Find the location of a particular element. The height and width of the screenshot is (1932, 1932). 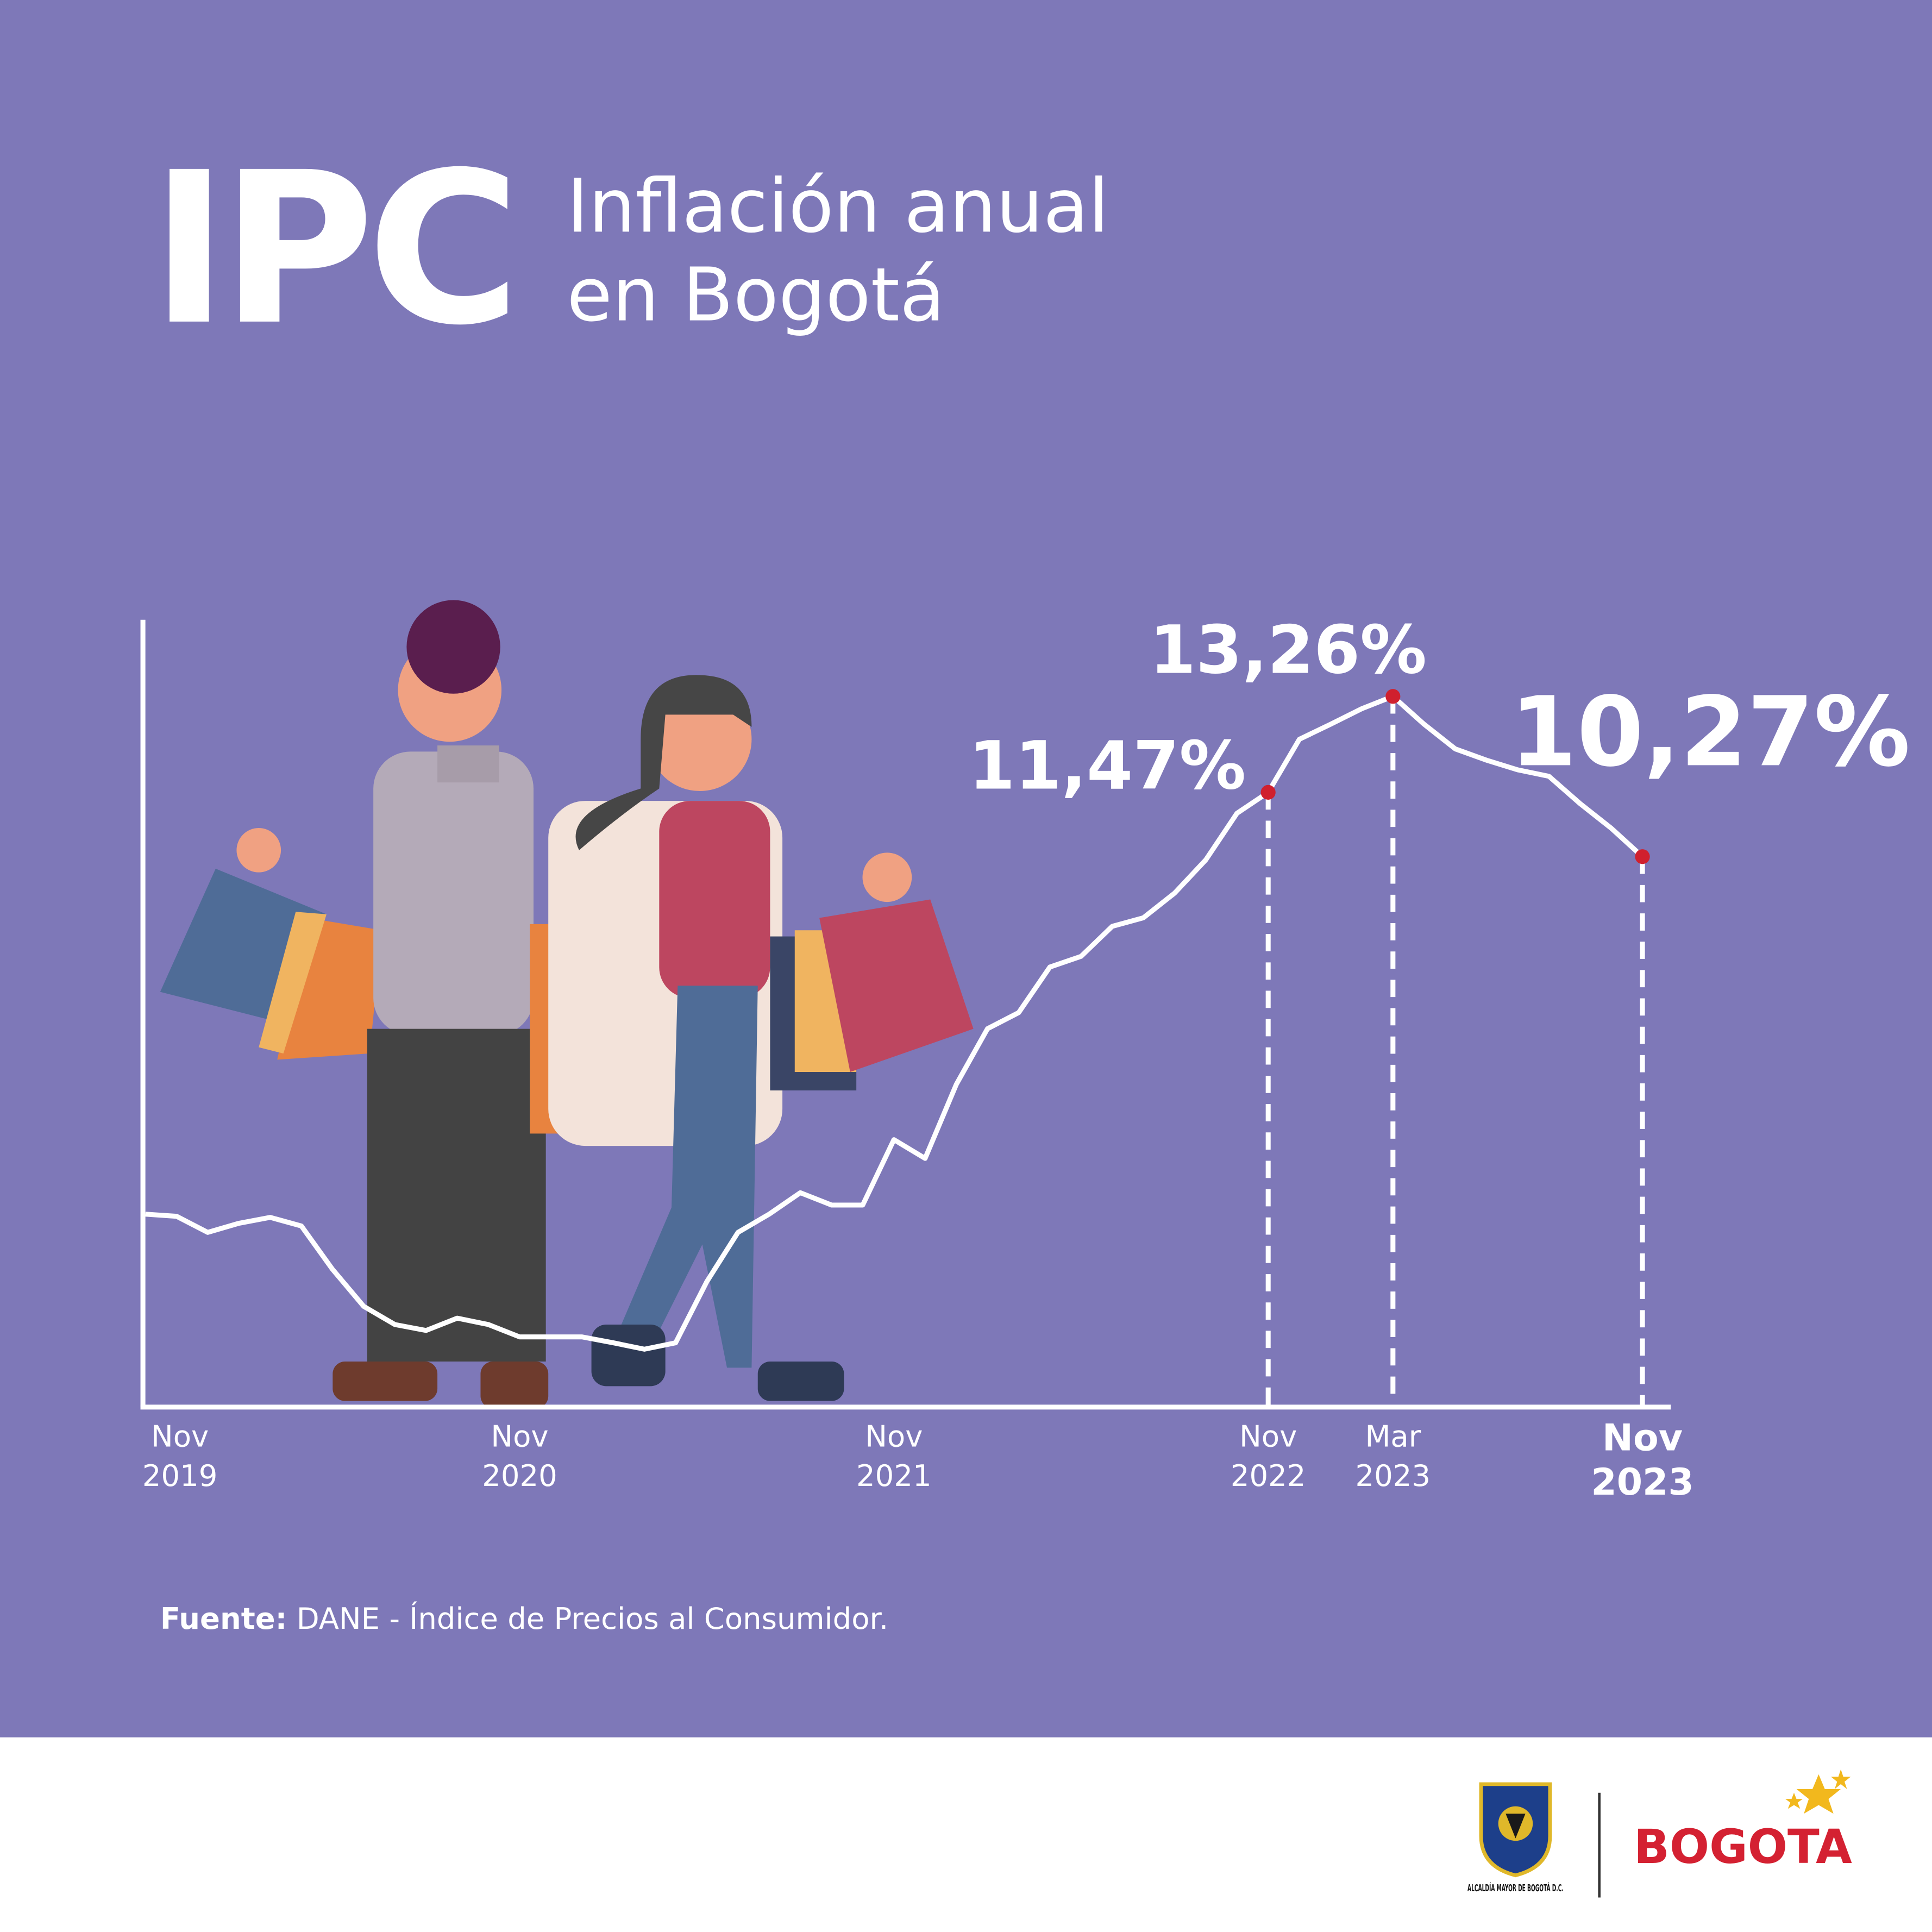

logo-right-text: BOGOTA is located at coordinates (1743, 1847).